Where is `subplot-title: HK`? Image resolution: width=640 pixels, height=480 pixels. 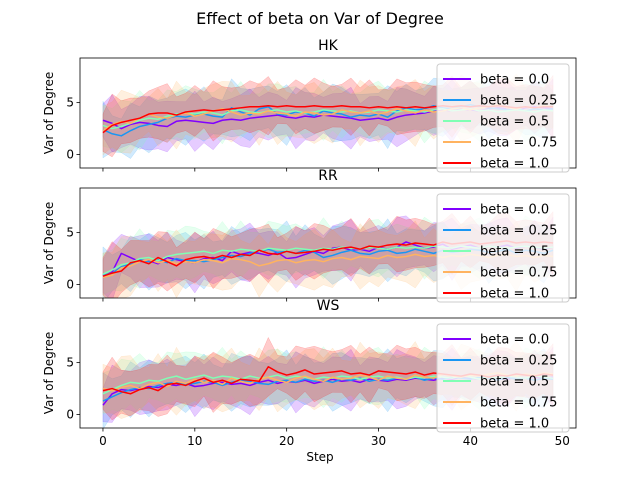 subplot-title: HK is located at coordinates (328, 46).